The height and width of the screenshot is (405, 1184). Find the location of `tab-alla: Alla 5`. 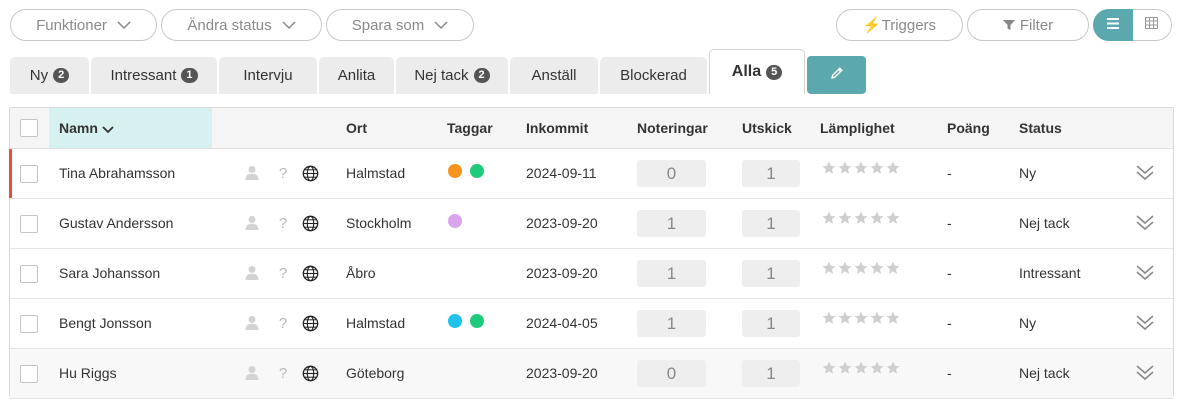

tab-alla: Alla 5 is located at coordinates (757, 71).